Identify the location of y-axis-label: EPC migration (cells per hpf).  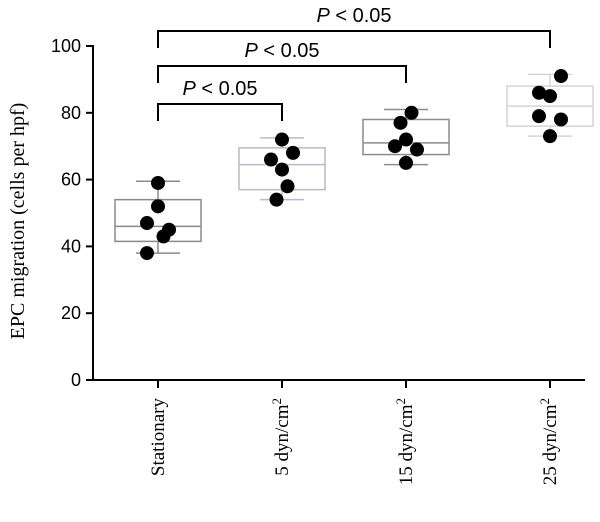
(18, 221).